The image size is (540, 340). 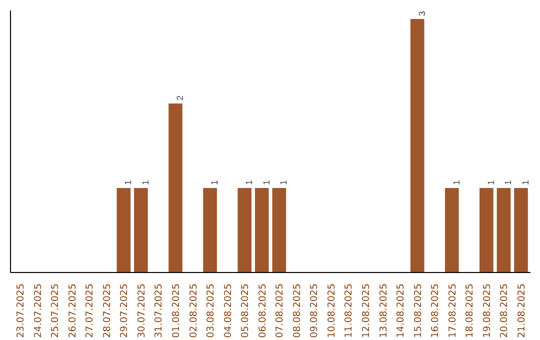 What do you see at coordinates (107, 310) in the screenshot?
I see `x-tick-label: 28.07.2025` at bounding box center [107, 310].